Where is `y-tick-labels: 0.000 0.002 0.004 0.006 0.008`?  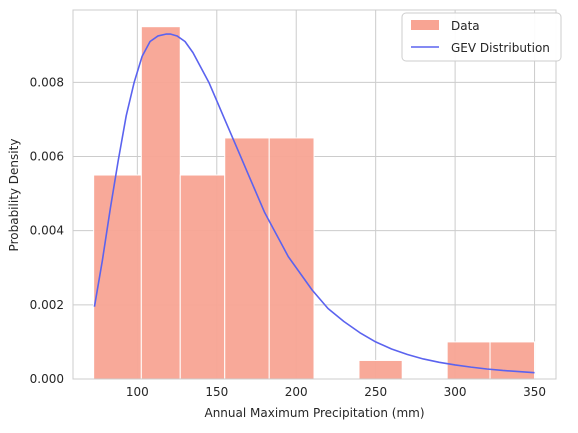 y-tick-labels: 0.000 0.002 0.004 0.006 0.008 is located at coordinates (47, 230).